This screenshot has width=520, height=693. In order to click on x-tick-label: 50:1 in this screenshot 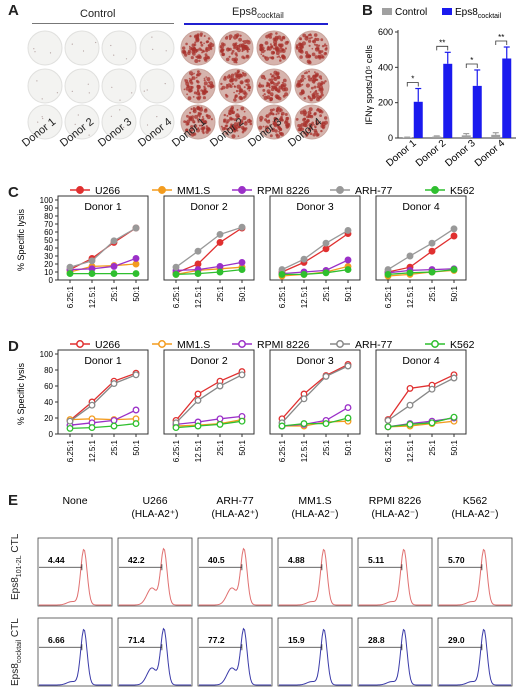, I will do `click(242, 293)`.